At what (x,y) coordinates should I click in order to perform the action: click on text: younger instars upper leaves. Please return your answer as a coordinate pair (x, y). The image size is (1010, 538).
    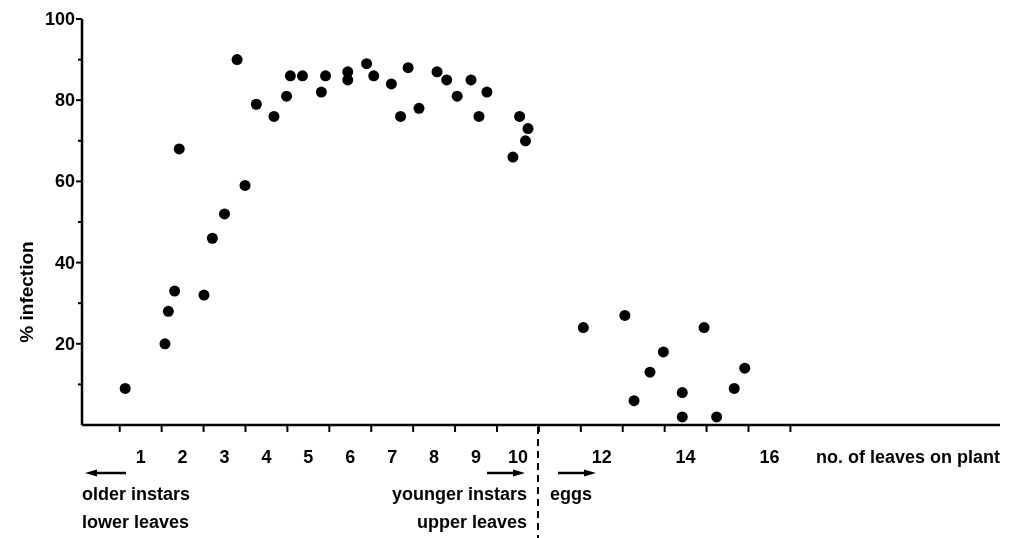
    Looking at the image, I should click on (459, 508).